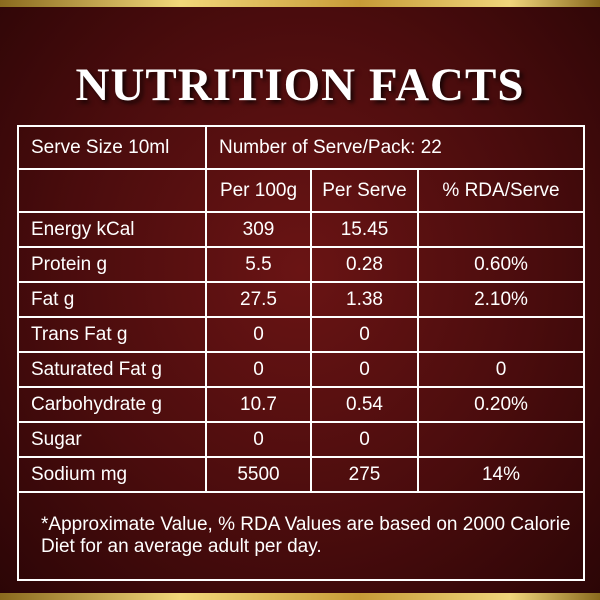  What do you see at coordinates (501, 474) in the screenshot?
I see `rda-value: 14%` at bounding box center [501, 474].